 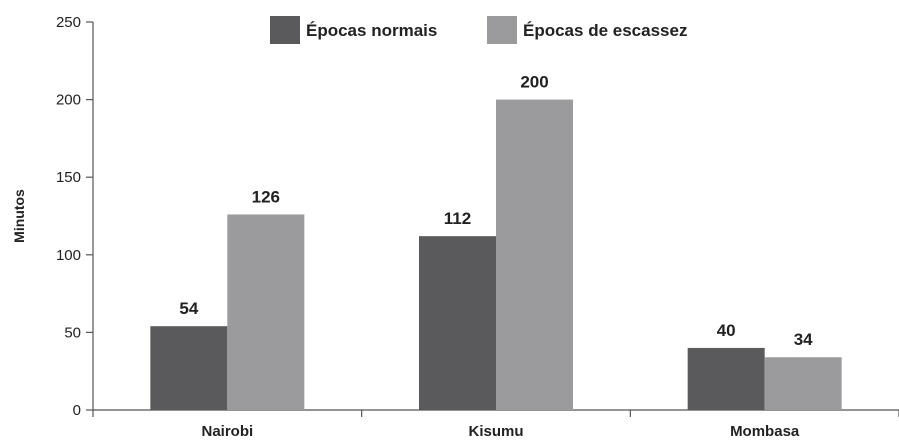 What do you see at coordinates (478, 30) in the screenshot?
I see `legend: Épocas normais Épocas de escassez` at bounding box center [478, 30].